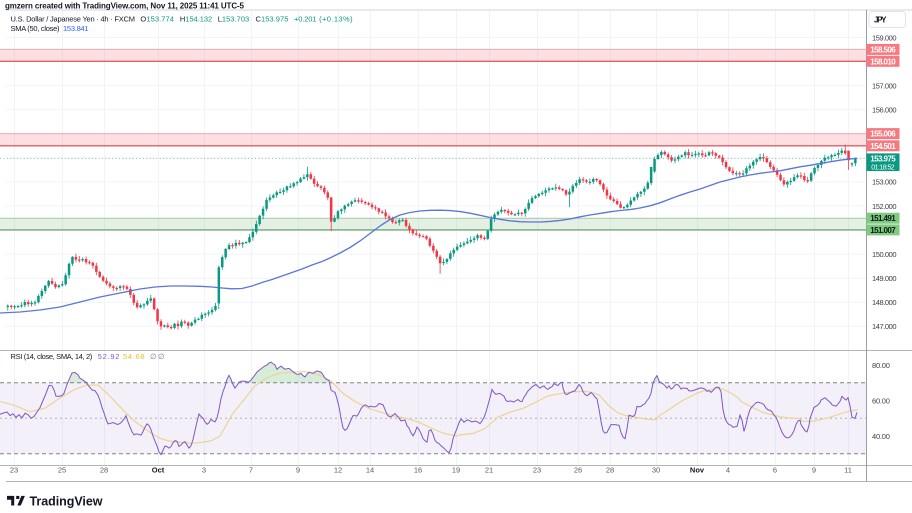 This screenshot has width=912, height=513. What do you see at coordinates (883, 49) in the screenshot?
I see `svg-text: 158.506` at bounding box center [883, 49].